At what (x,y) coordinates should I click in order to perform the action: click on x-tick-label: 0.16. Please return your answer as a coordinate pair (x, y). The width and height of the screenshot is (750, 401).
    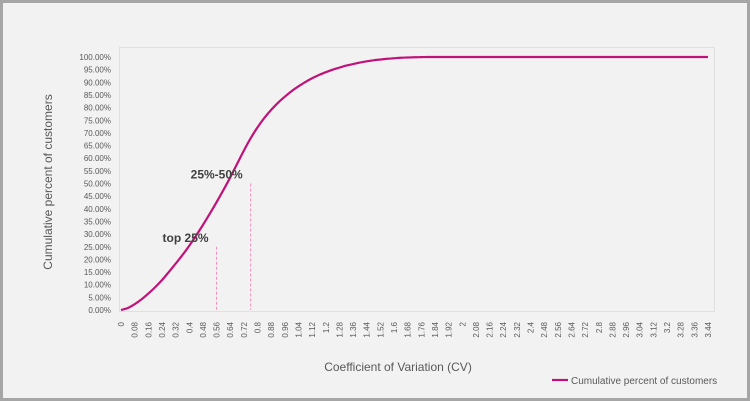
    Looking at the image, I should click on (148, 329).